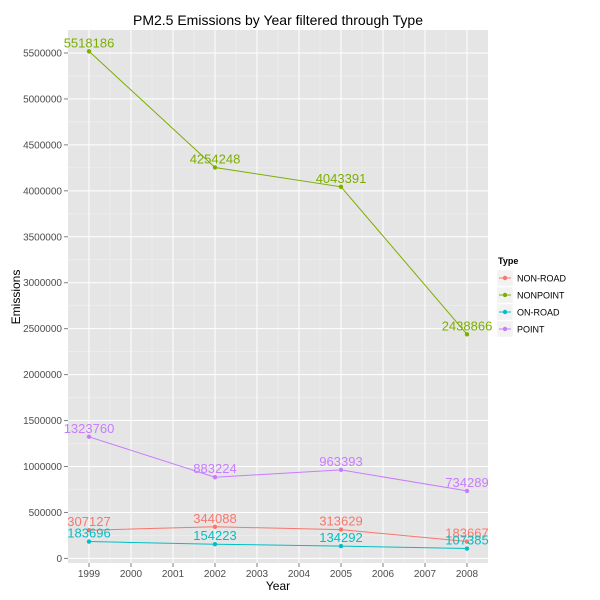  I want to click on data-label: 963393, so click(340, 461).